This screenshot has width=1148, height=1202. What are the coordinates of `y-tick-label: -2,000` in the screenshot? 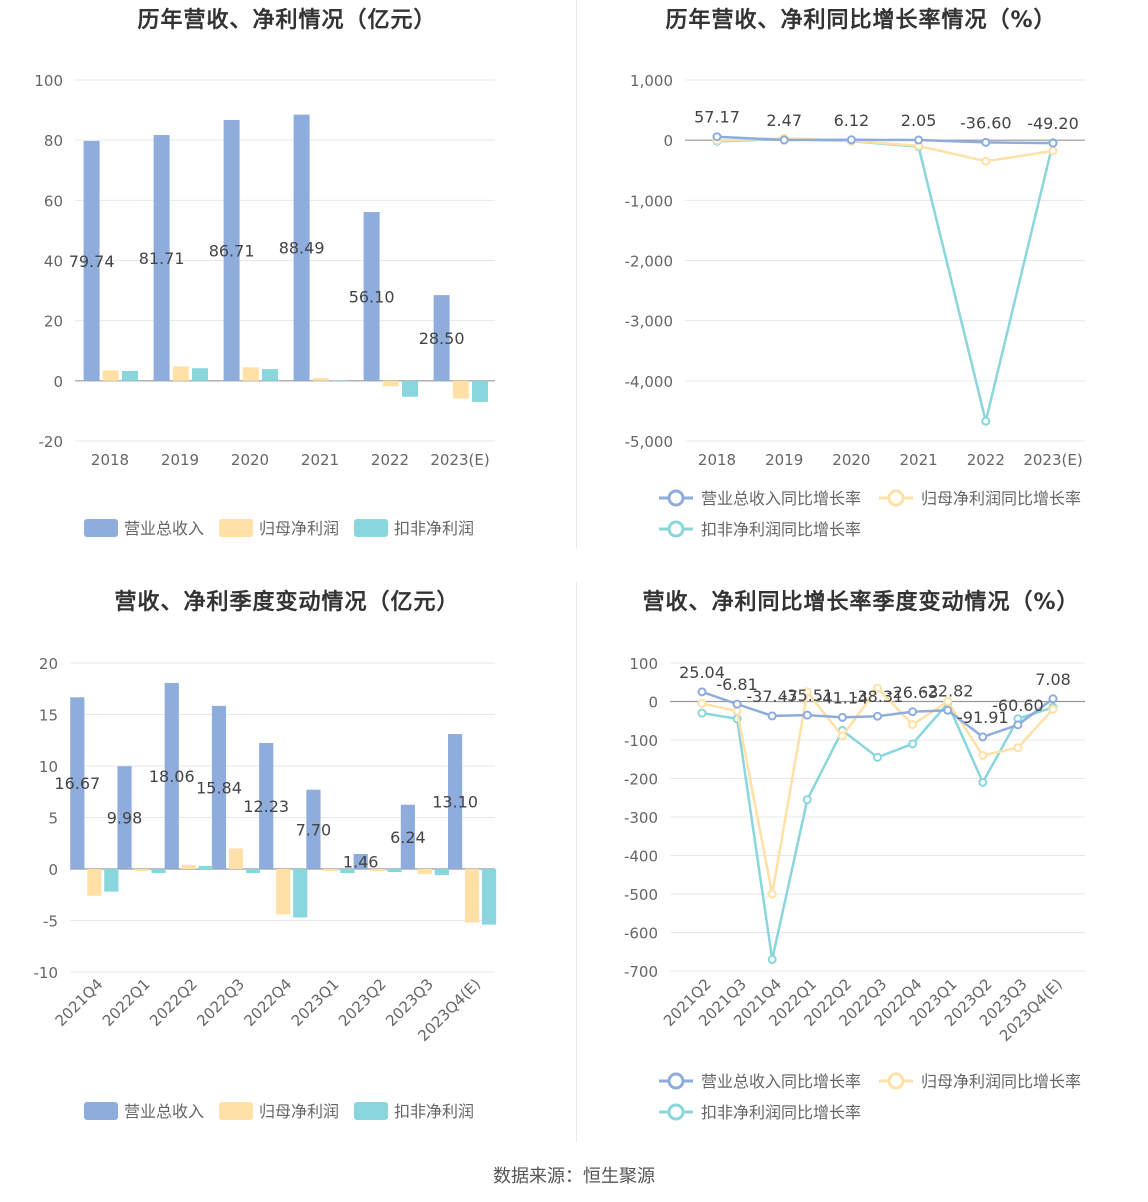 It's located at (649, 262).